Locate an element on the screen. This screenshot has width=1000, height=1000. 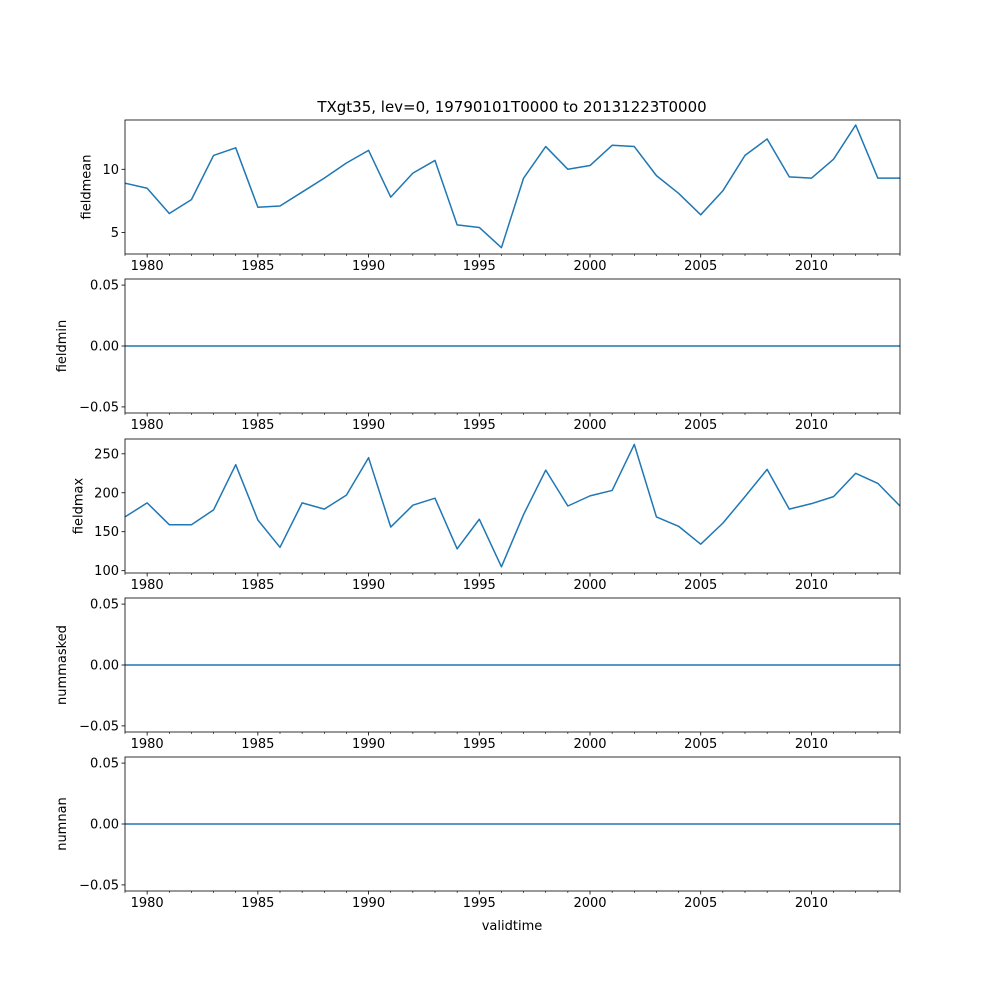
x-tick-label-fieldmax-2010: 2010 is located at coordinates (811, 585).